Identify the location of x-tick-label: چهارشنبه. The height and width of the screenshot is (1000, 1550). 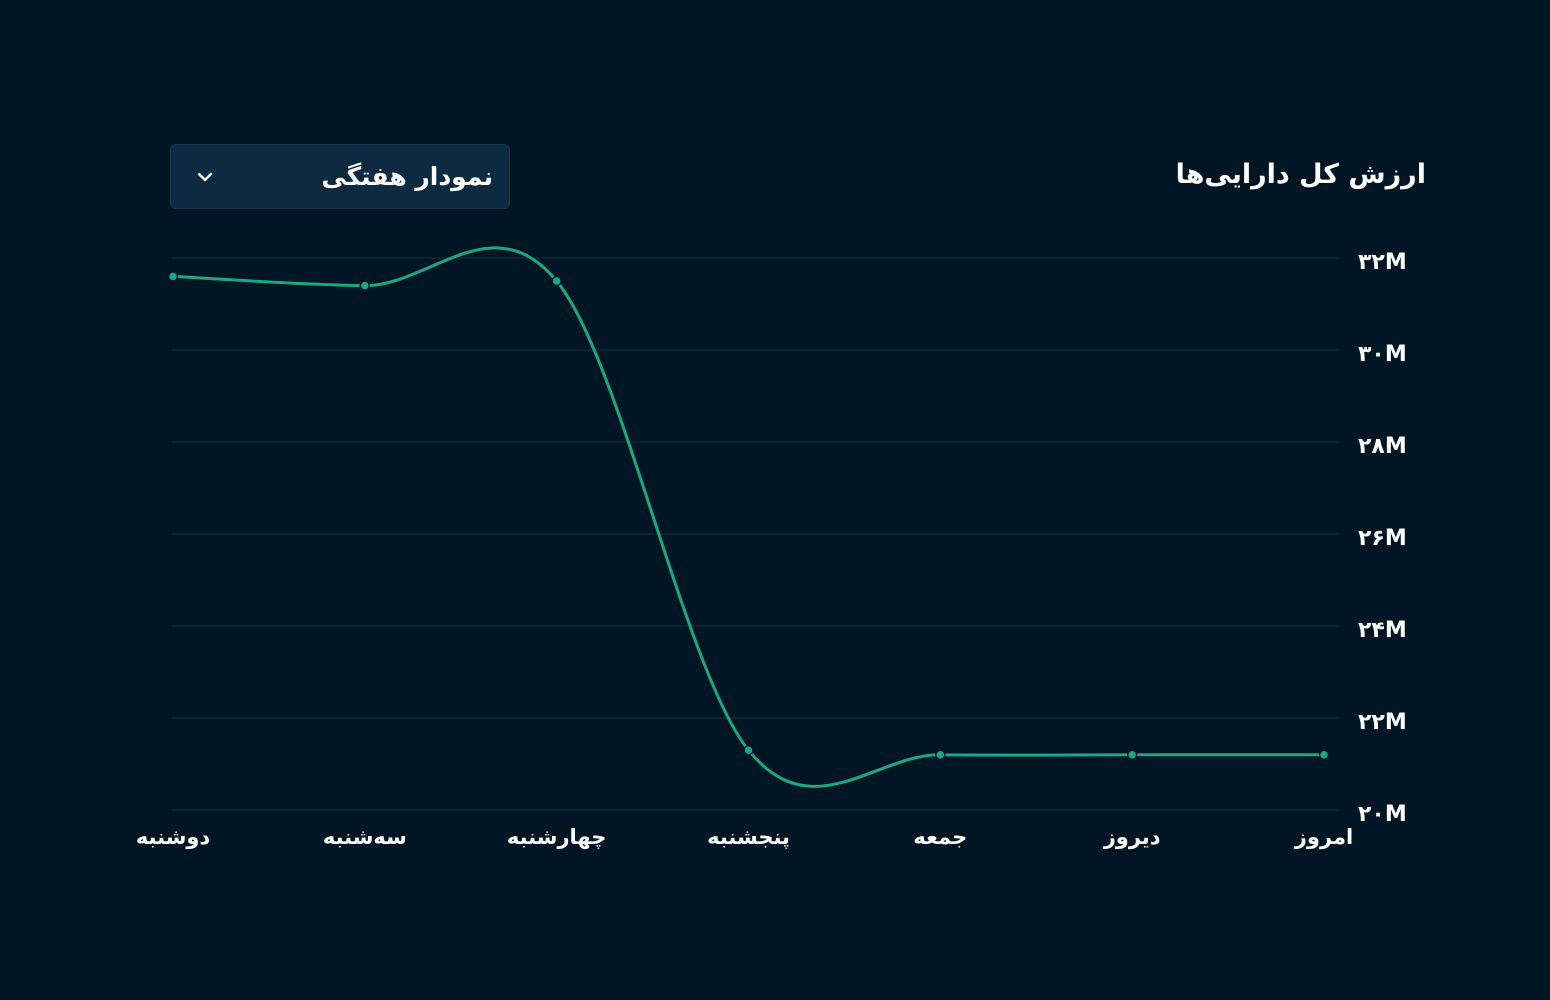
(557, 837).